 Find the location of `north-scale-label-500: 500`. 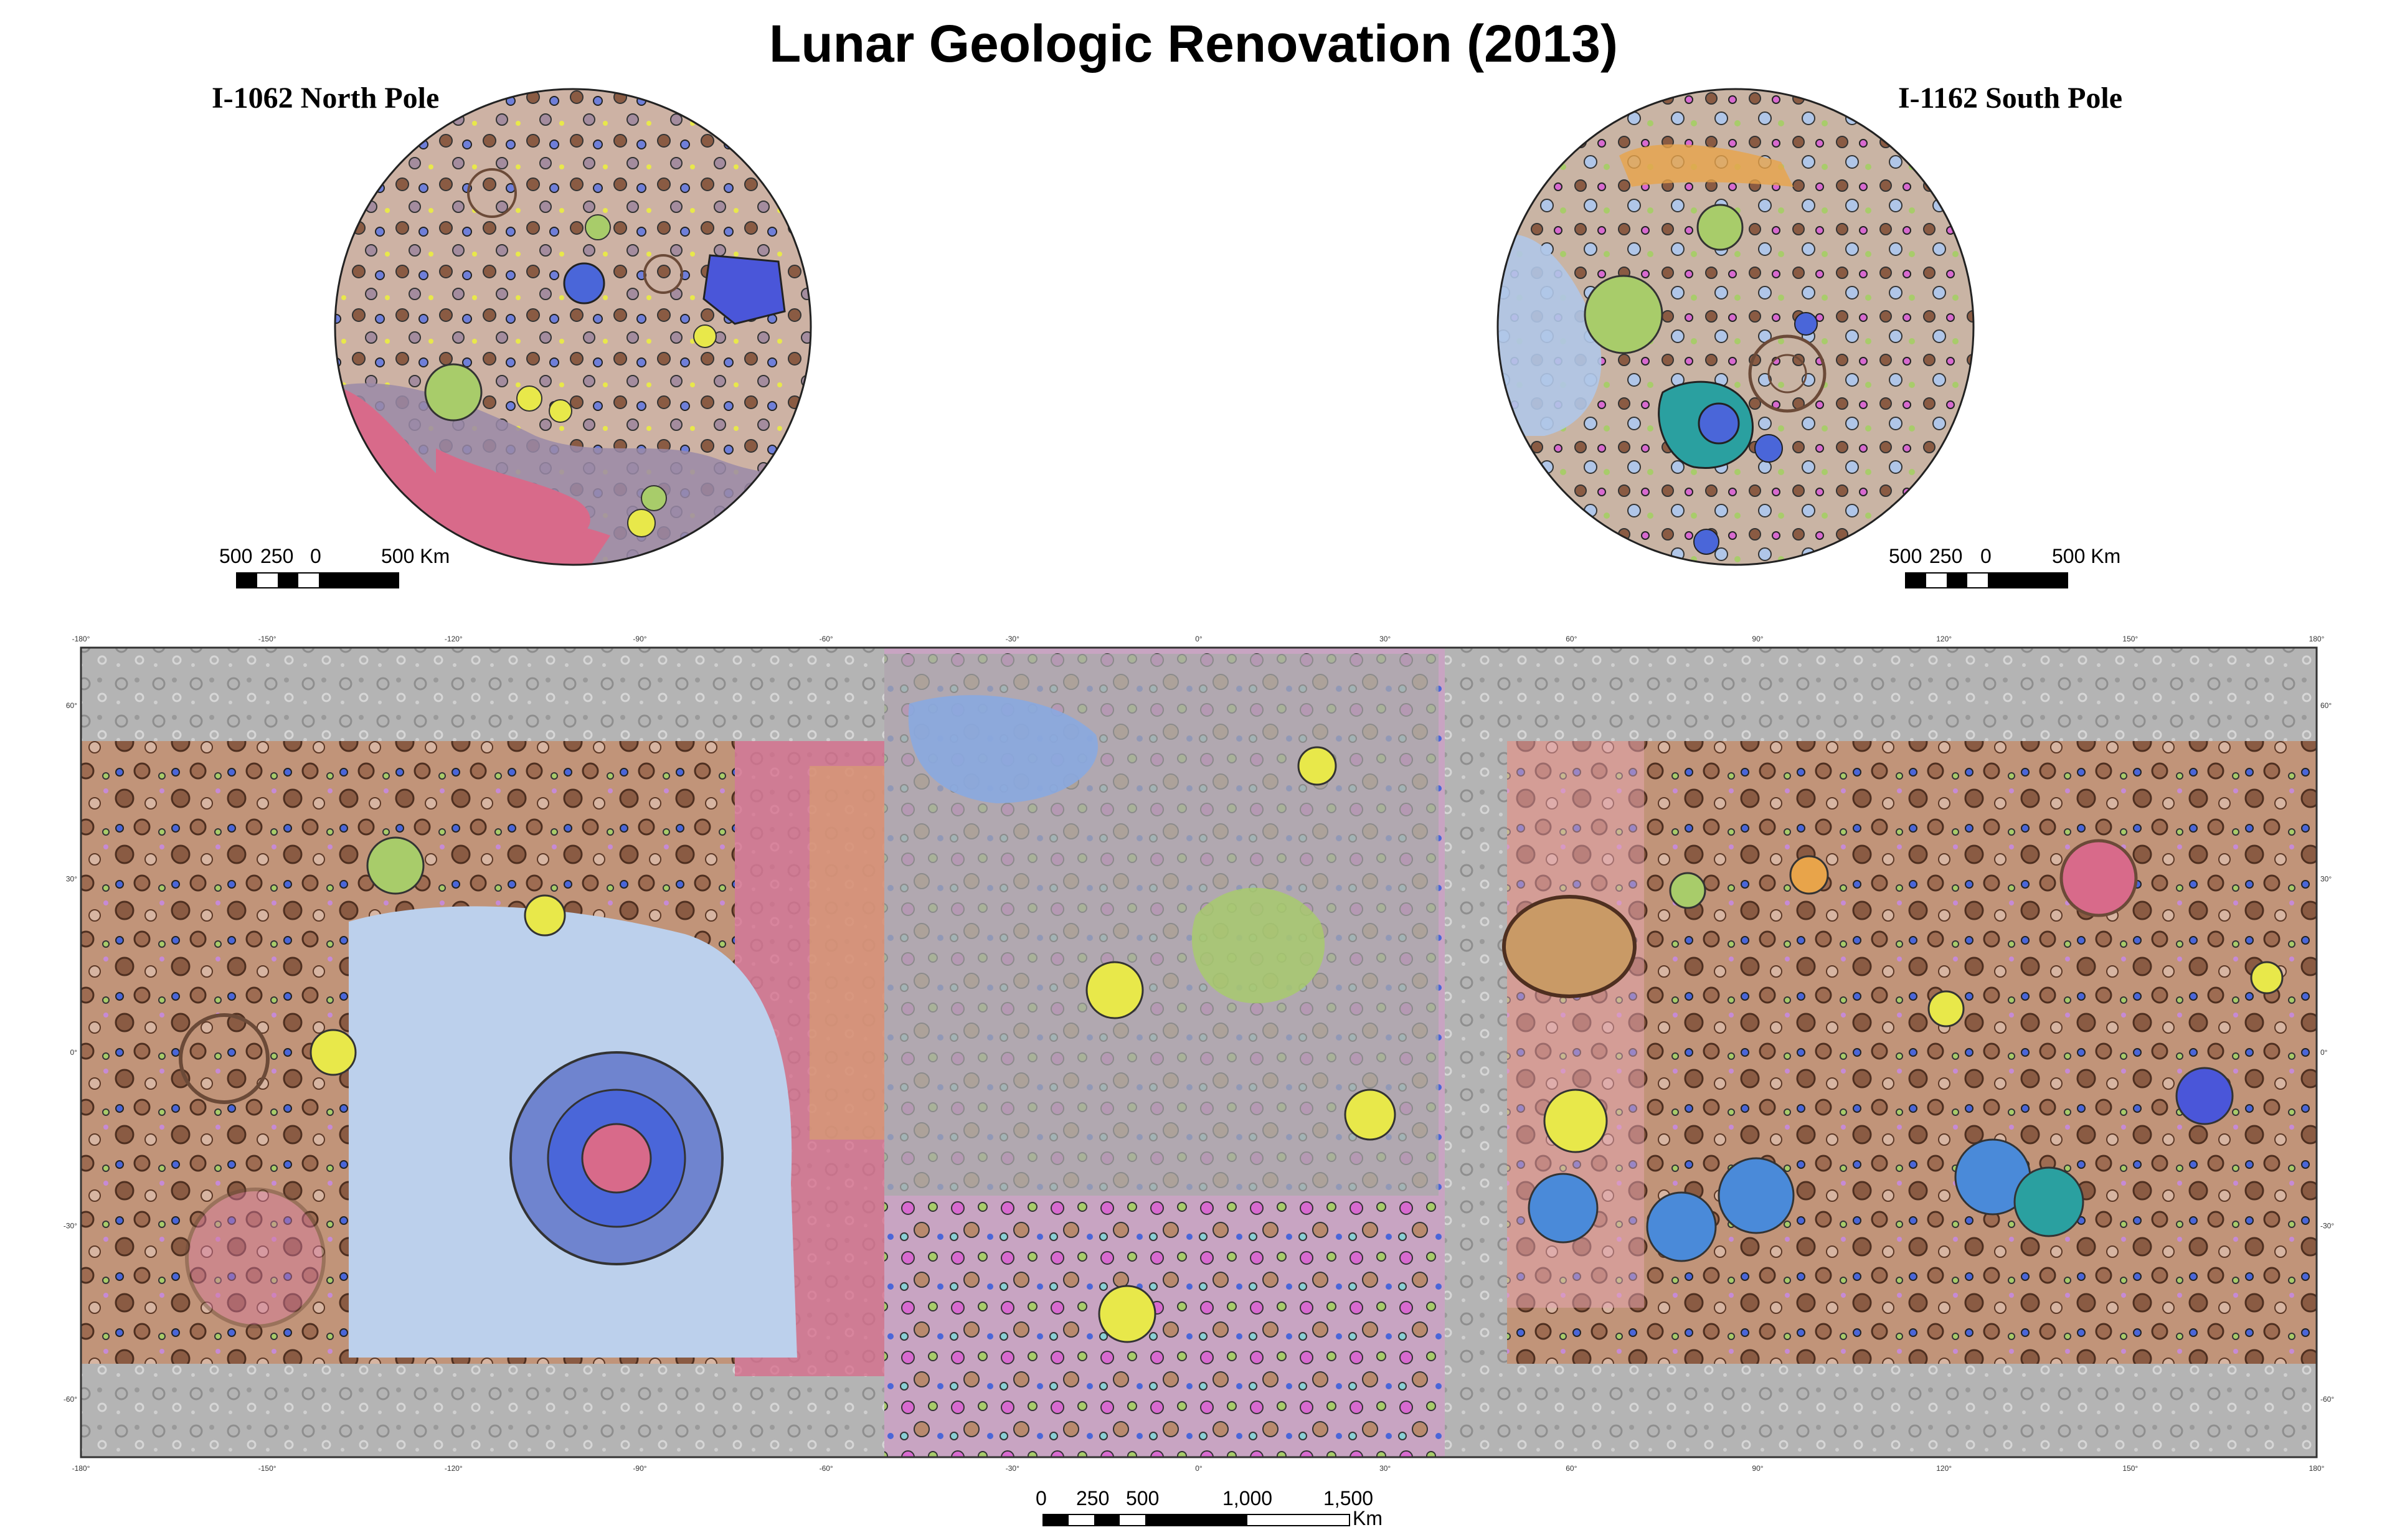

north-scale-label-500: 500 is located at coordinates (236, 556).